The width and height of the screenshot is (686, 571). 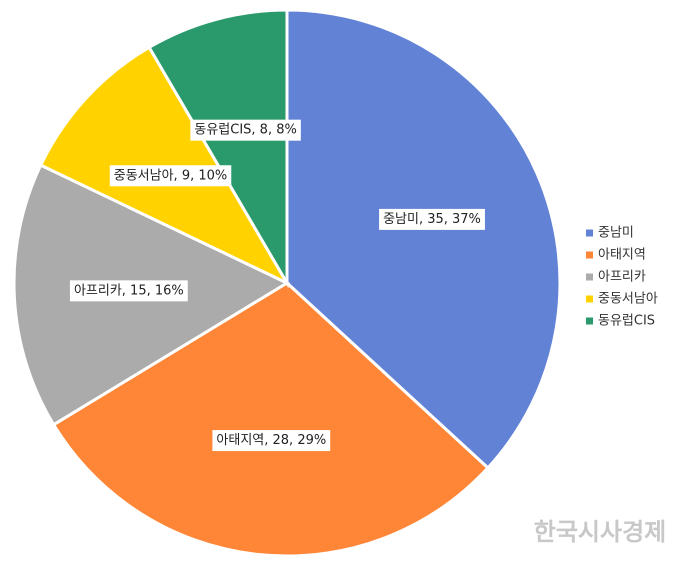 What do you see at coordinates (616, 233) in the screenshot?
I see `legend-label: 중남미` at bounding box center [616, 233].